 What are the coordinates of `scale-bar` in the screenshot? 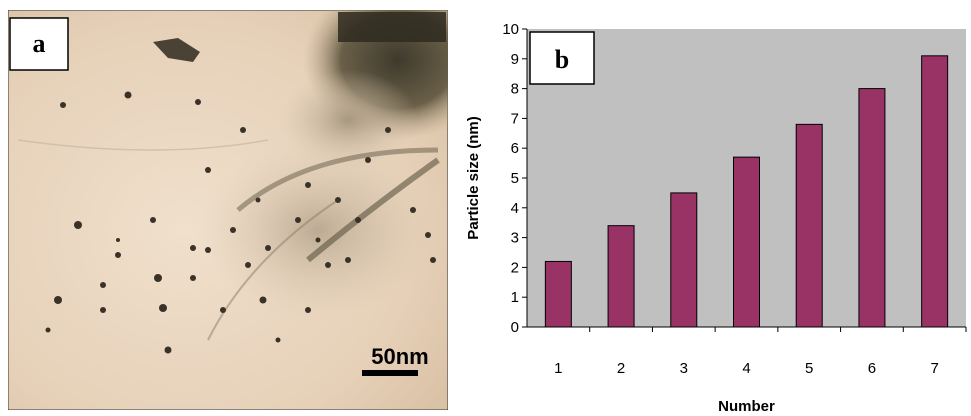 It's located at (390, 373).